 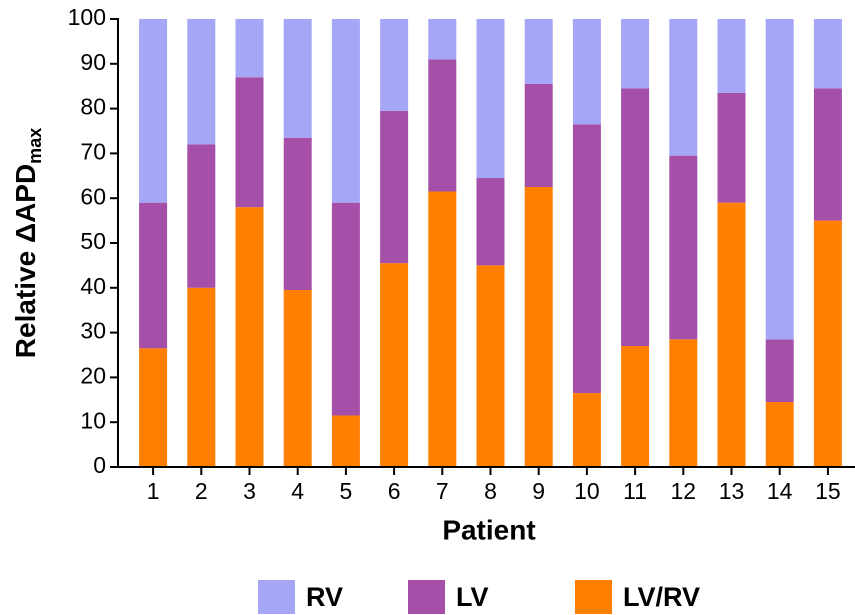 What do you see at coordinates (99, 465) in the screenshot?
I see `y-tick-label: 0` at bounding box center [99, 465].